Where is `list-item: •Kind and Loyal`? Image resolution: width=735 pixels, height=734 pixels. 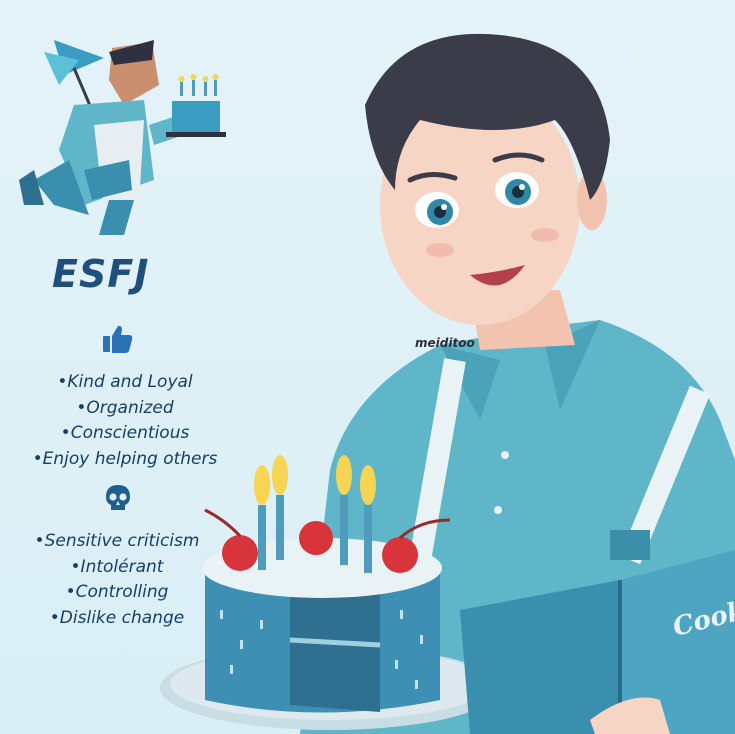
list-item: •Kind and Loyal is located at coordinates (125, 382).